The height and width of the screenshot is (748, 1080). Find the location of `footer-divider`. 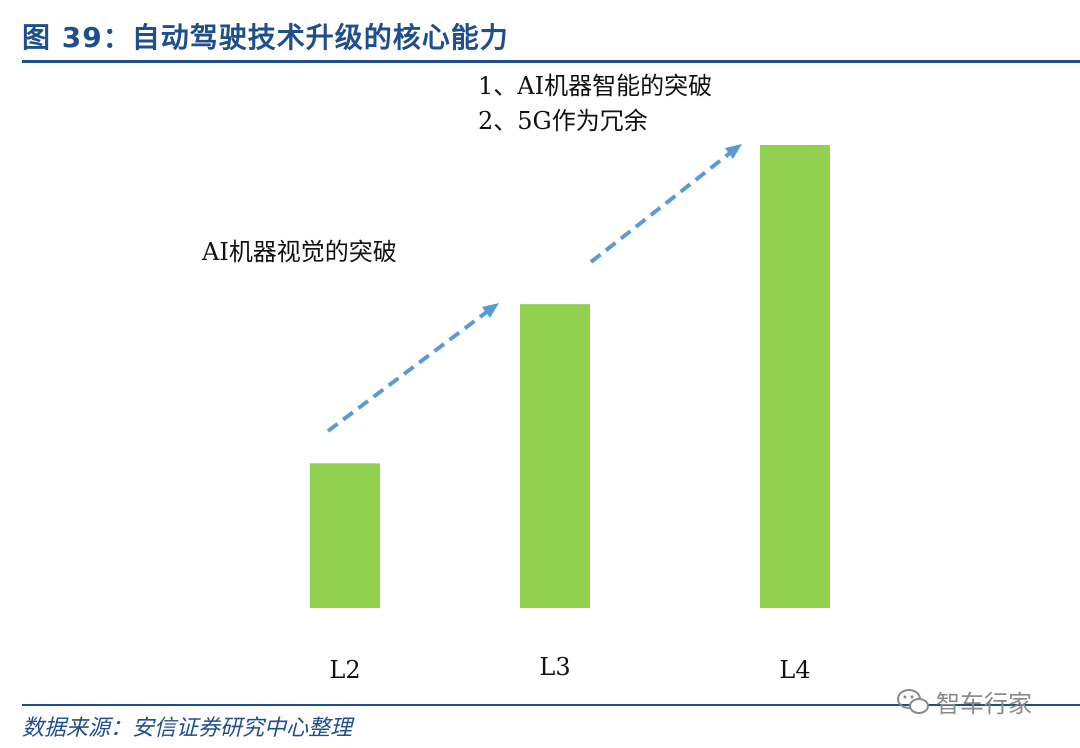

footer-divider is located at coordinates (551, 705).